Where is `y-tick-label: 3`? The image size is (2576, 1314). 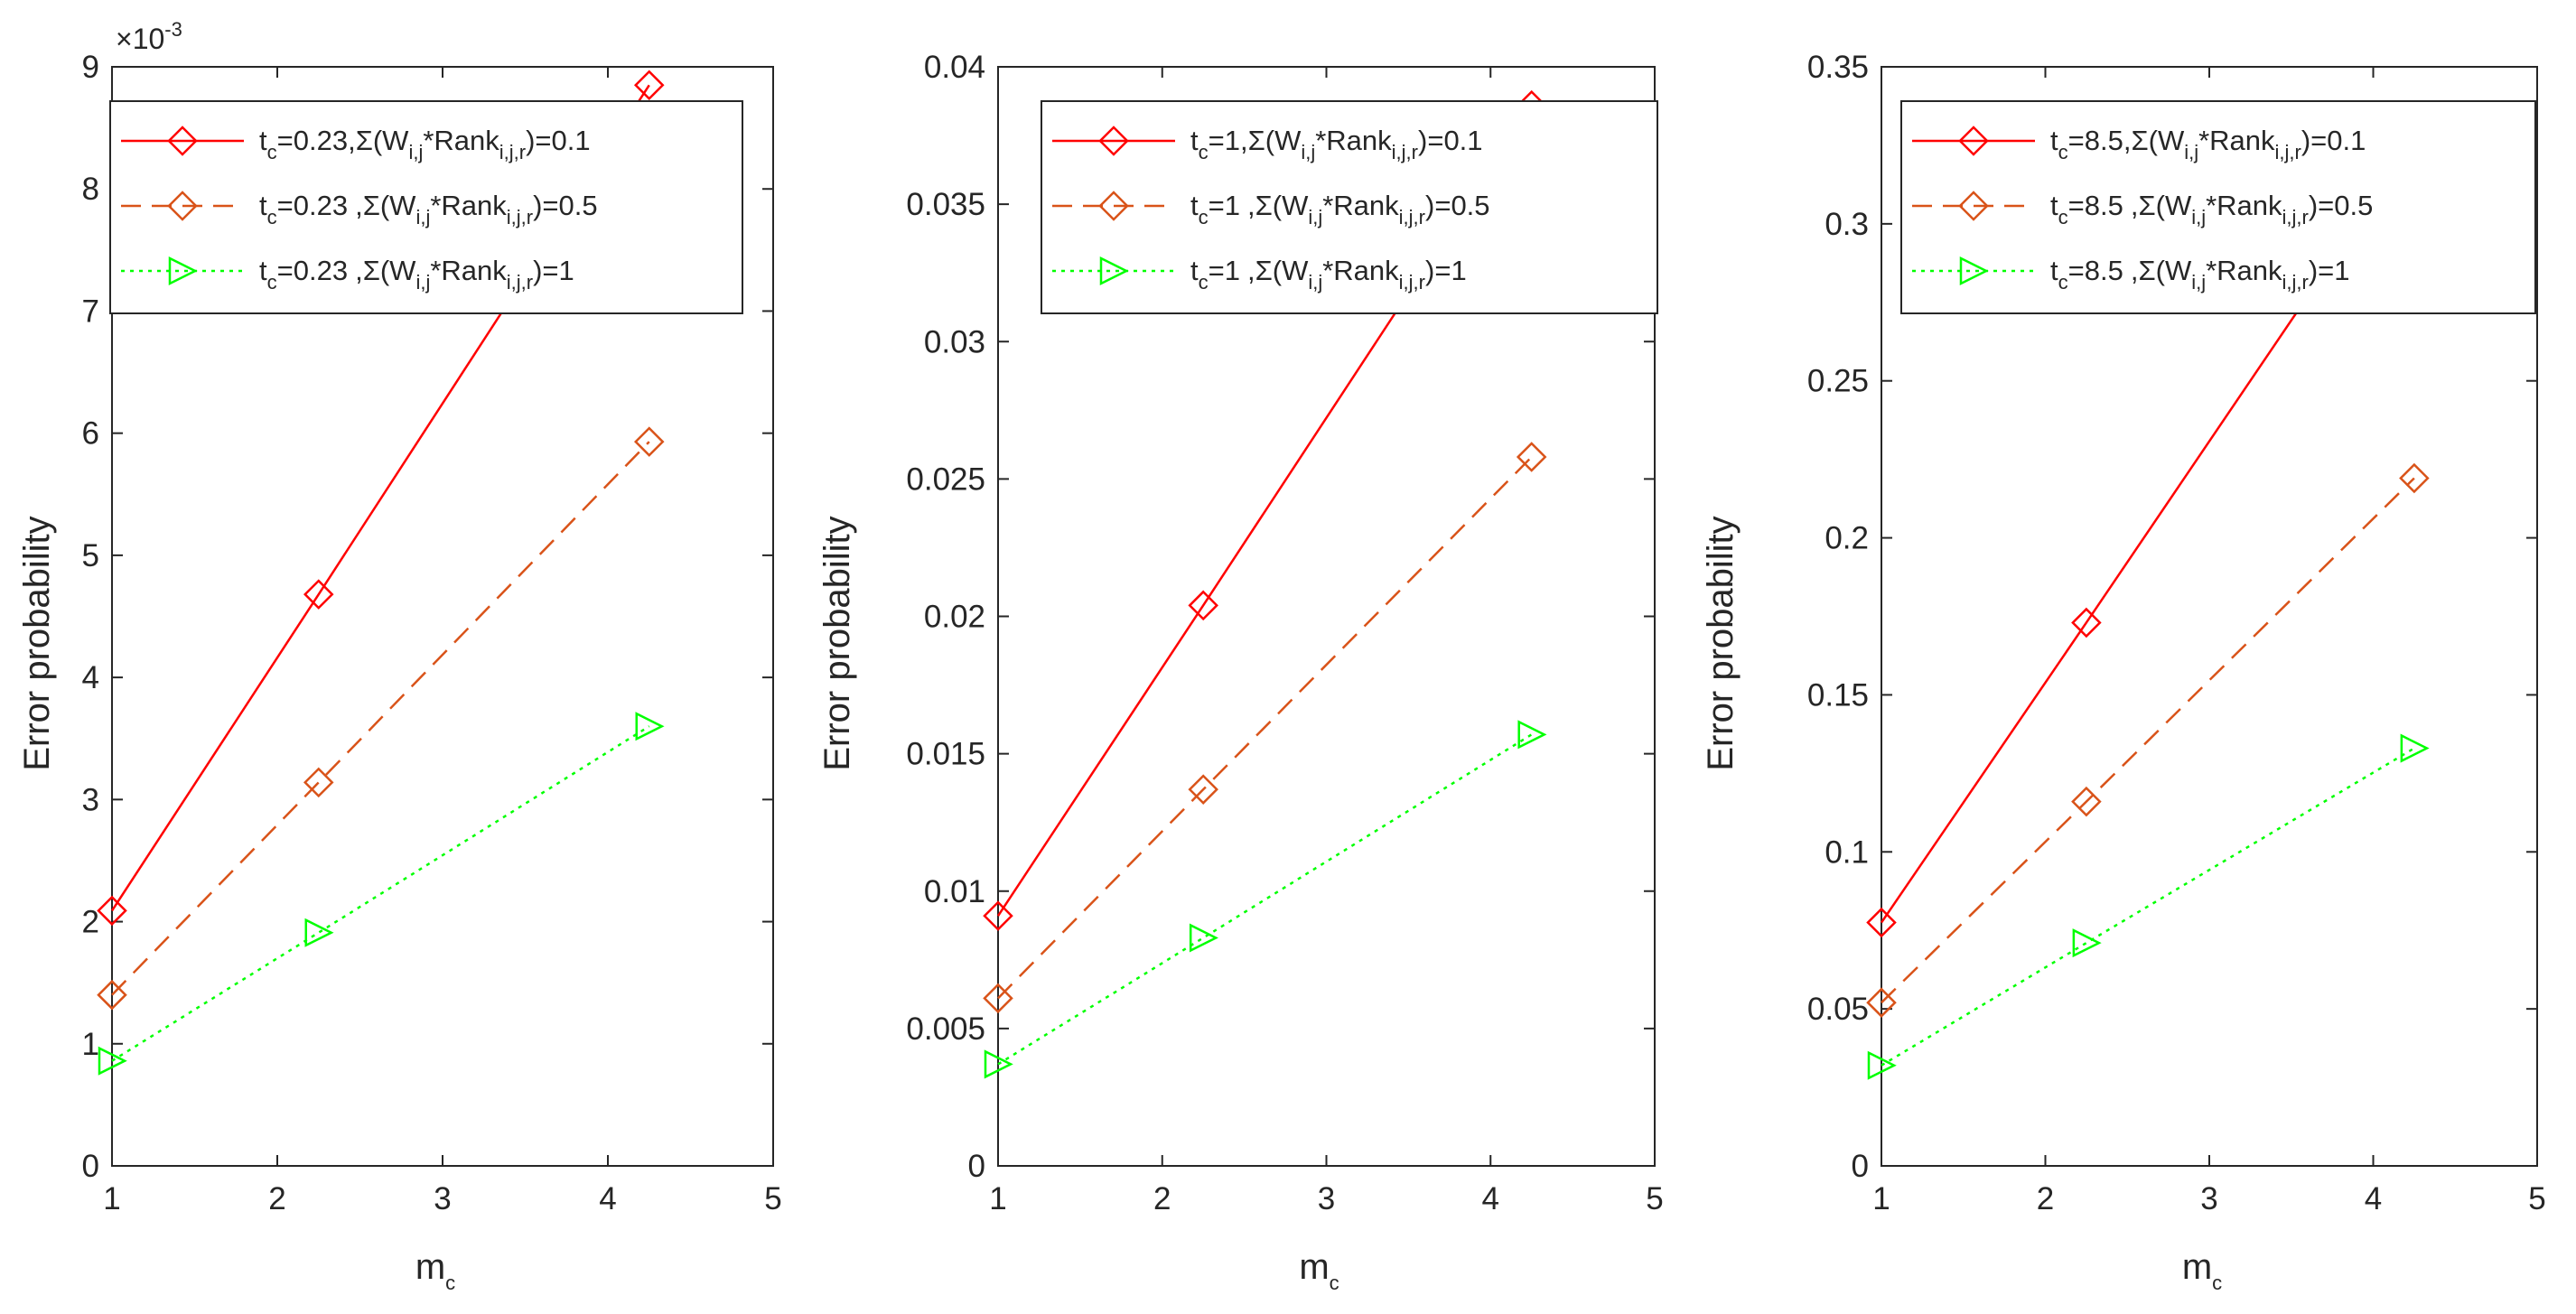 y-tick-label: 3 is located at coordinates (91, 799).